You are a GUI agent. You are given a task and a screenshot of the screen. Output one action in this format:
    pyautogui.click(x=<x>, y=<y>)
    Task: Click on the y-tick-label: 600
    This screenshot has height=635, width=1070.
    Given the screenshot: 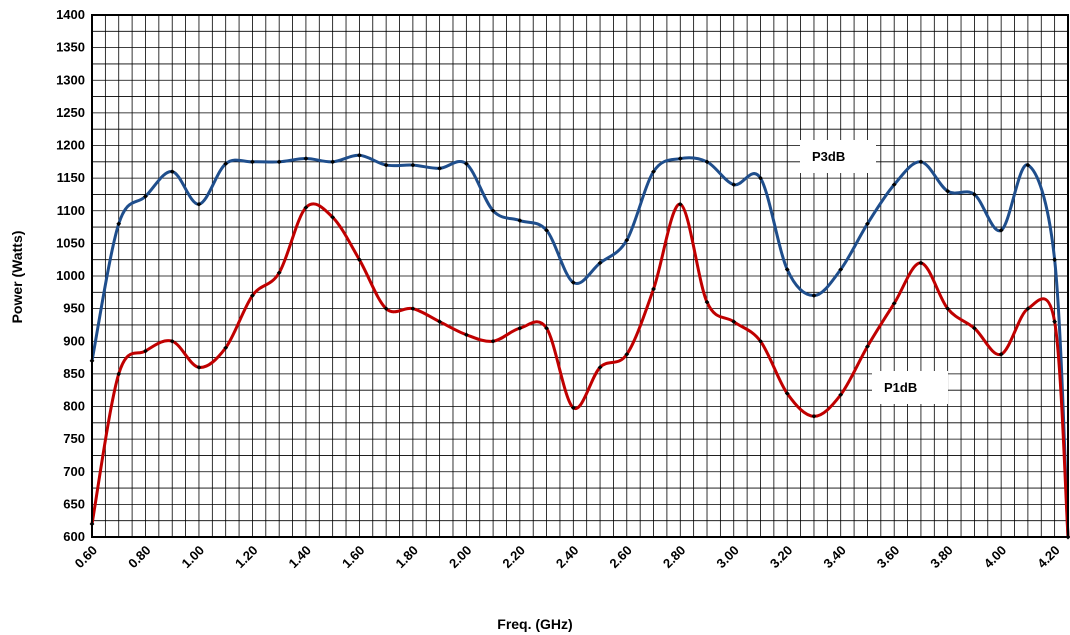 What is the action you would take?
    pyautogui.click(x=74, y=536)
    